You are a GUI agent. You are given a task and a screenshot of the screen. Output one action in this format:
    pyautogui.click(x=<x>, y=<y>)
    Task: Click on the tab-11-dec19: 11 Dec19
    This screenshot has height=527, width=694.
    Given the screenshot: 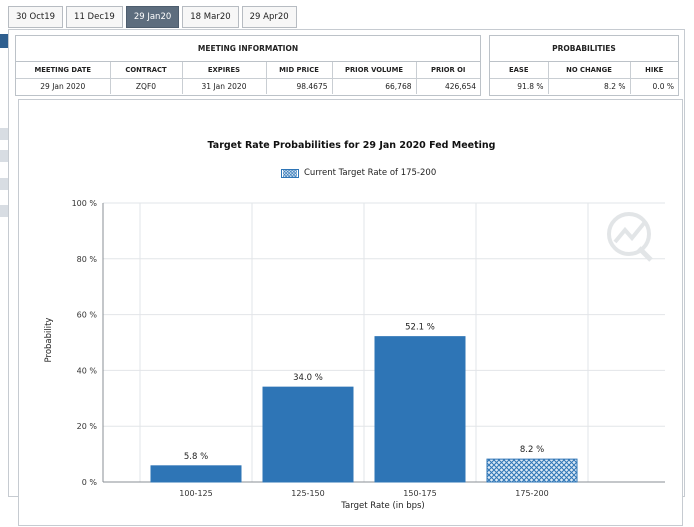 What is the action you would take?
    pyautogui.click(x=94, y=17)
    